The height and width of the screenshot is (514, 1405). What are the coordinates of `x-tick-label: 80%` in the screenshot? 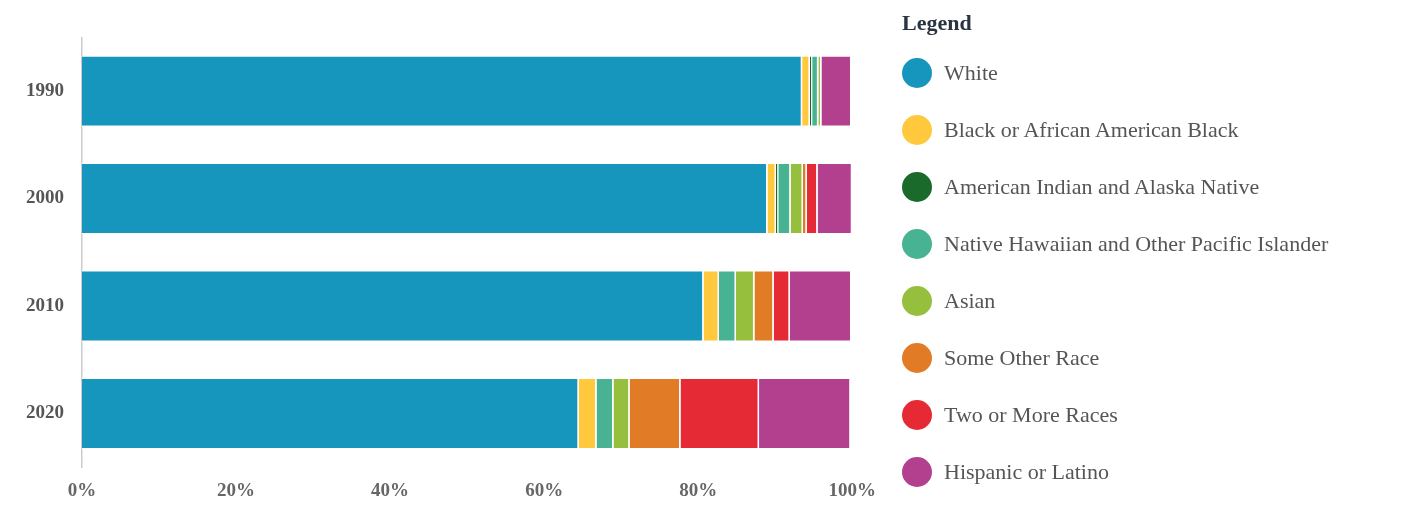 It's located at (698, 489).